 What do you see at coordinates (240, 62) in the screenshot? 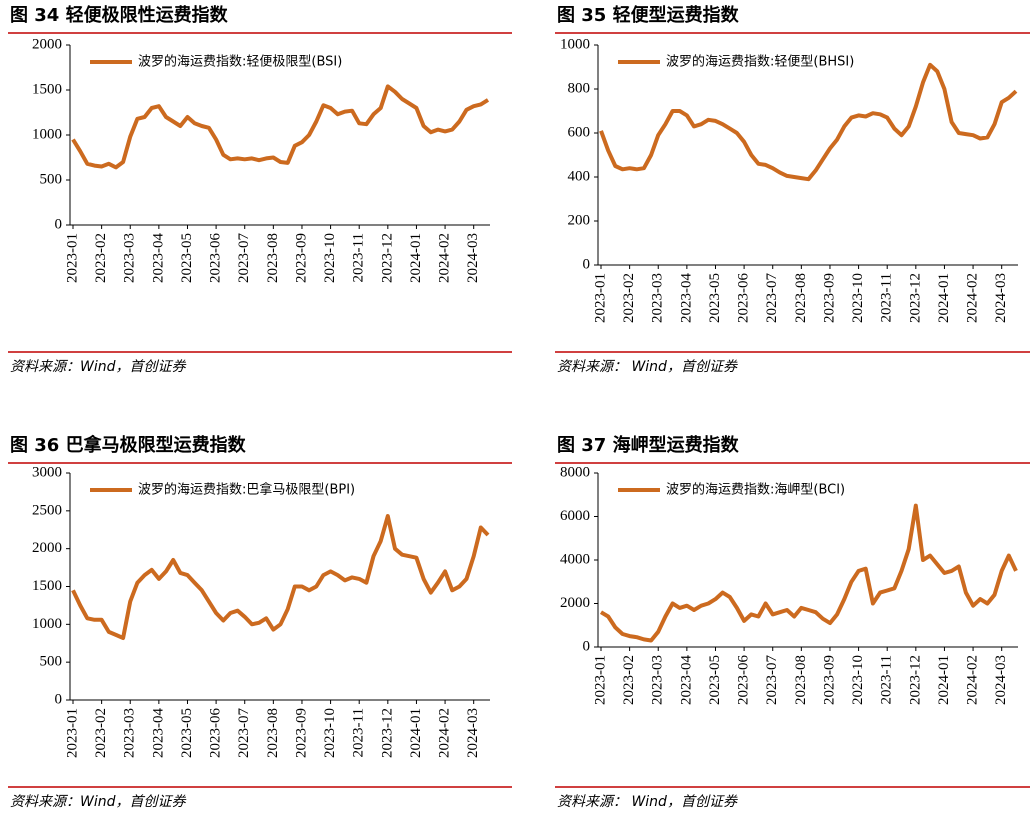
I see `legend-label: 波罗的海运费指数:轻便极限型(BSI)` at bounding box center [240, 62].